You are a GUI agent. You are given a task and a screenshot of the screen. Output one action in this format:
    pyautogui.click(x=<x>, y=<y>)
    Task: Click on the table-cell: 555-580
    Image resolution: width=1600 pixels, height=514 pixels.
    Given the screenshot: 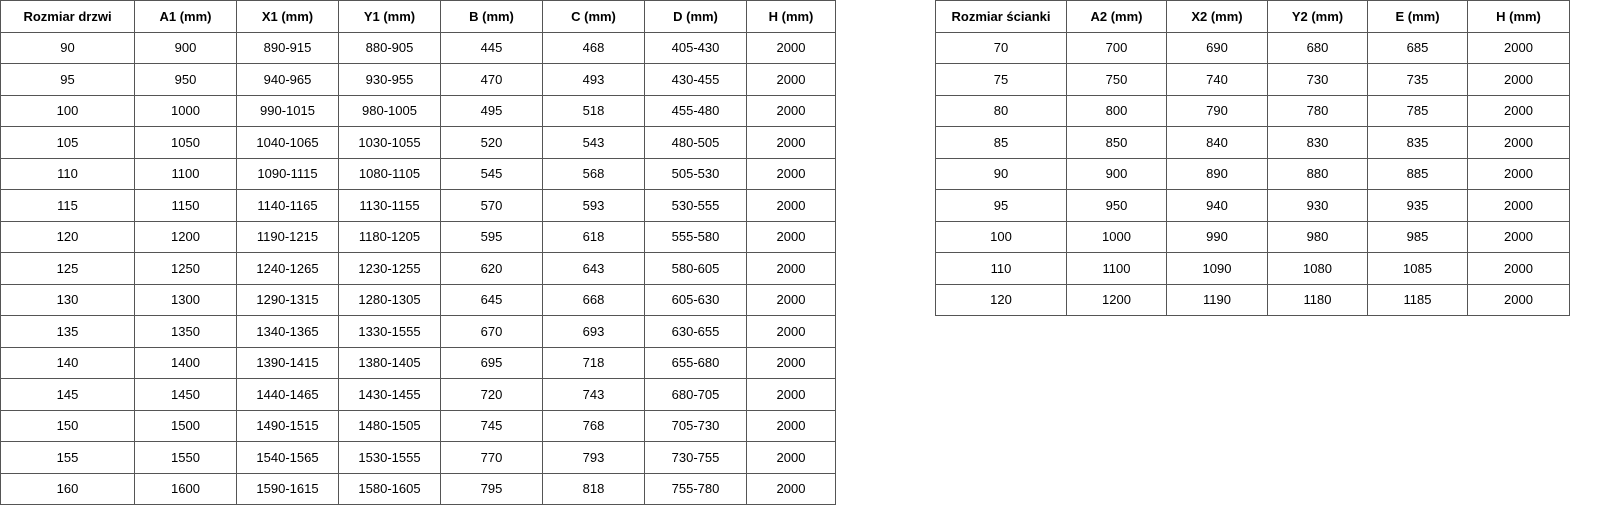 What is the action you would take?
    pyautogui.click(x=695, y=236)
    